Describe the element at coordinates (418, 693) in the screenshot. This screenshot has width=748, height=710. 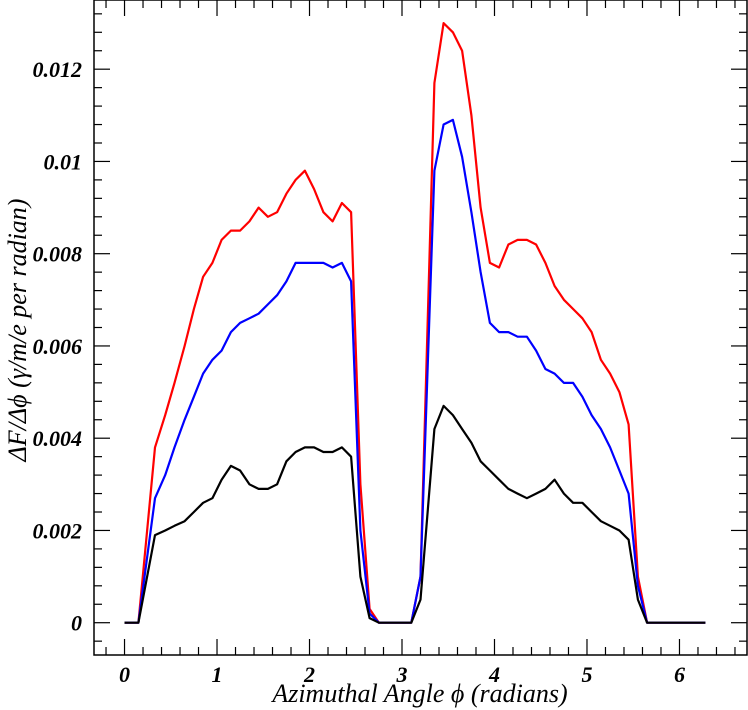
I see `x-axis-label: Azimuthal Angle ϕ (radians)` at that location.